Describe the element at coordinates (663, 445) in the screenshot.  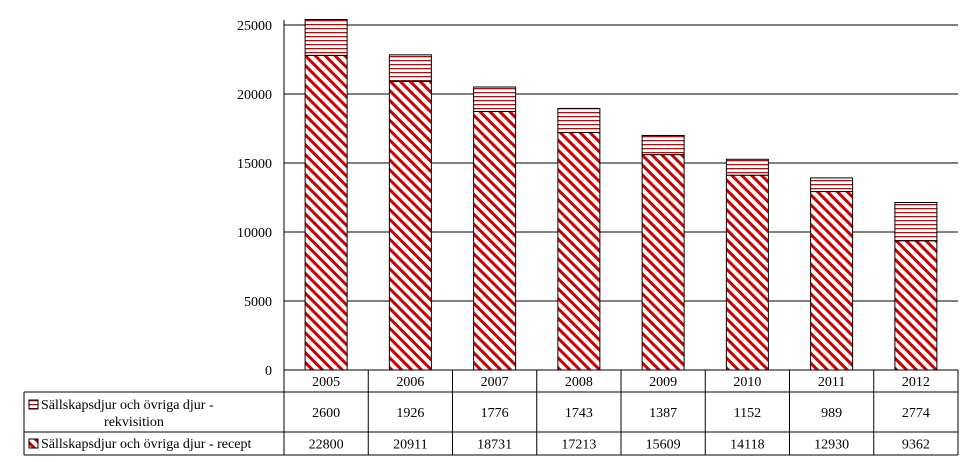
I see `data-label: 15609` at that location.